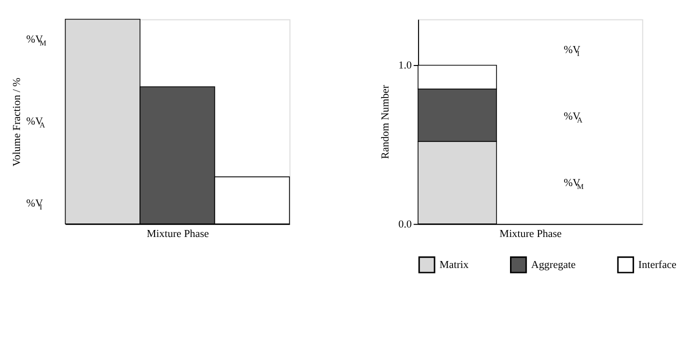 This screenshot has height=347, width=688. I want to click on y-axis-title: Volume Fraction / %, so click(16, 122).